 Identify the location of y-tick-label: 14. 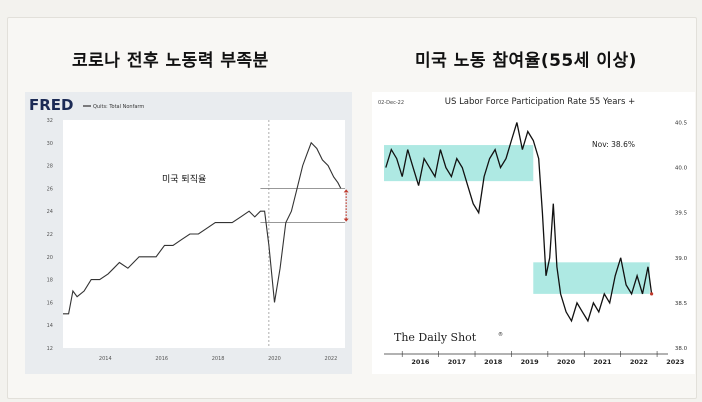
(50, 326).